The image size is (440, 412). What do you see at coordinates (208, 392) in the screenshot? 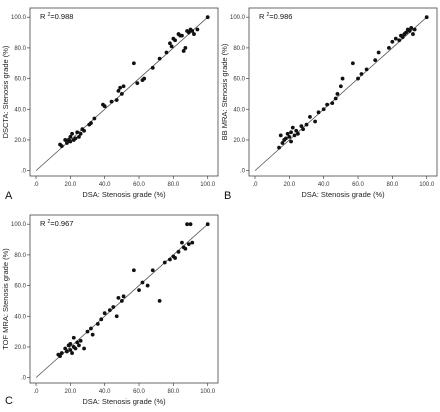
I see `x-tick-label: 100.0` at bounding box center [208, 392].